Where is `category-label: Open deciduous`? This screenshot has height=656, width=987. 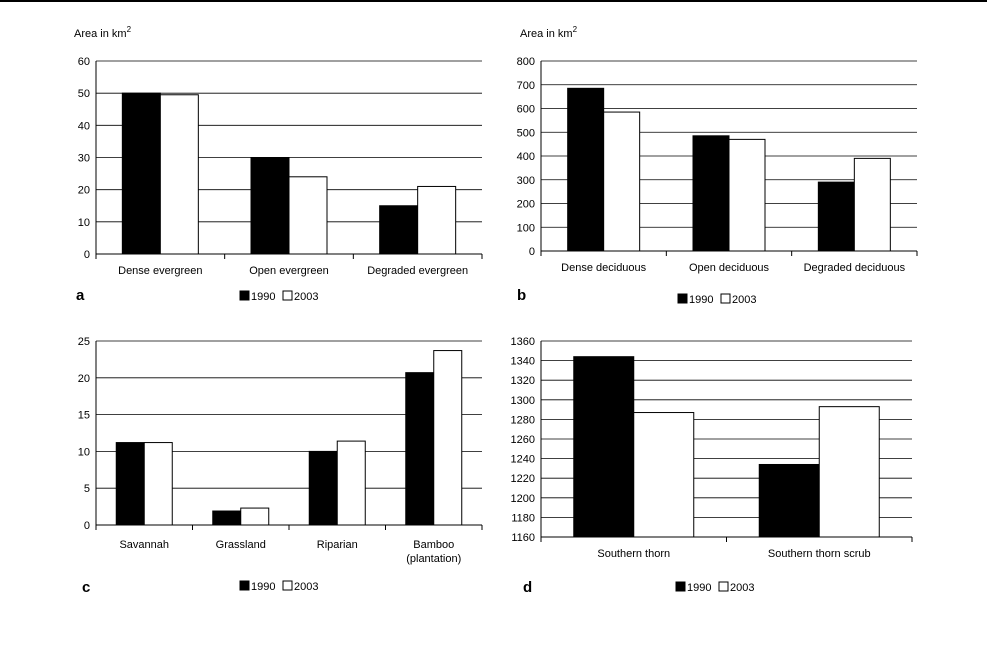 category-label: Open deciduous is located at coordinates (729, 268).